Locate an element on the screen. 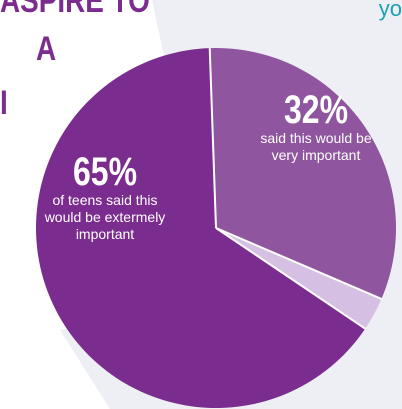 This screenshot has height=409, width=402. slice-description-very-important: said this would be very important is located at coordinates (316, 146).